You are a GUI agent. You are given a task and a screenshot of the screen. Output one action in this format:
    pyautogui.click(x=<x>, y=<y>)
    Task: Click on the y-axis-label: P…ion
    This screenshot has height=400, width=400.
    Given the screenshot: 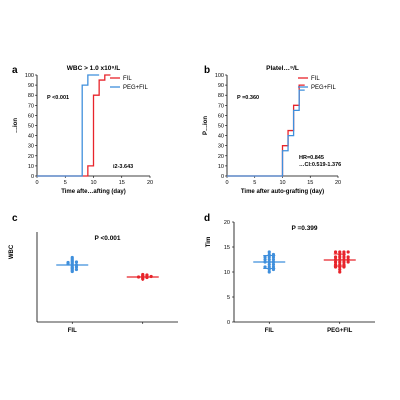 What is the action you would take?
    pyautogui.click(x=206, y=125)
    